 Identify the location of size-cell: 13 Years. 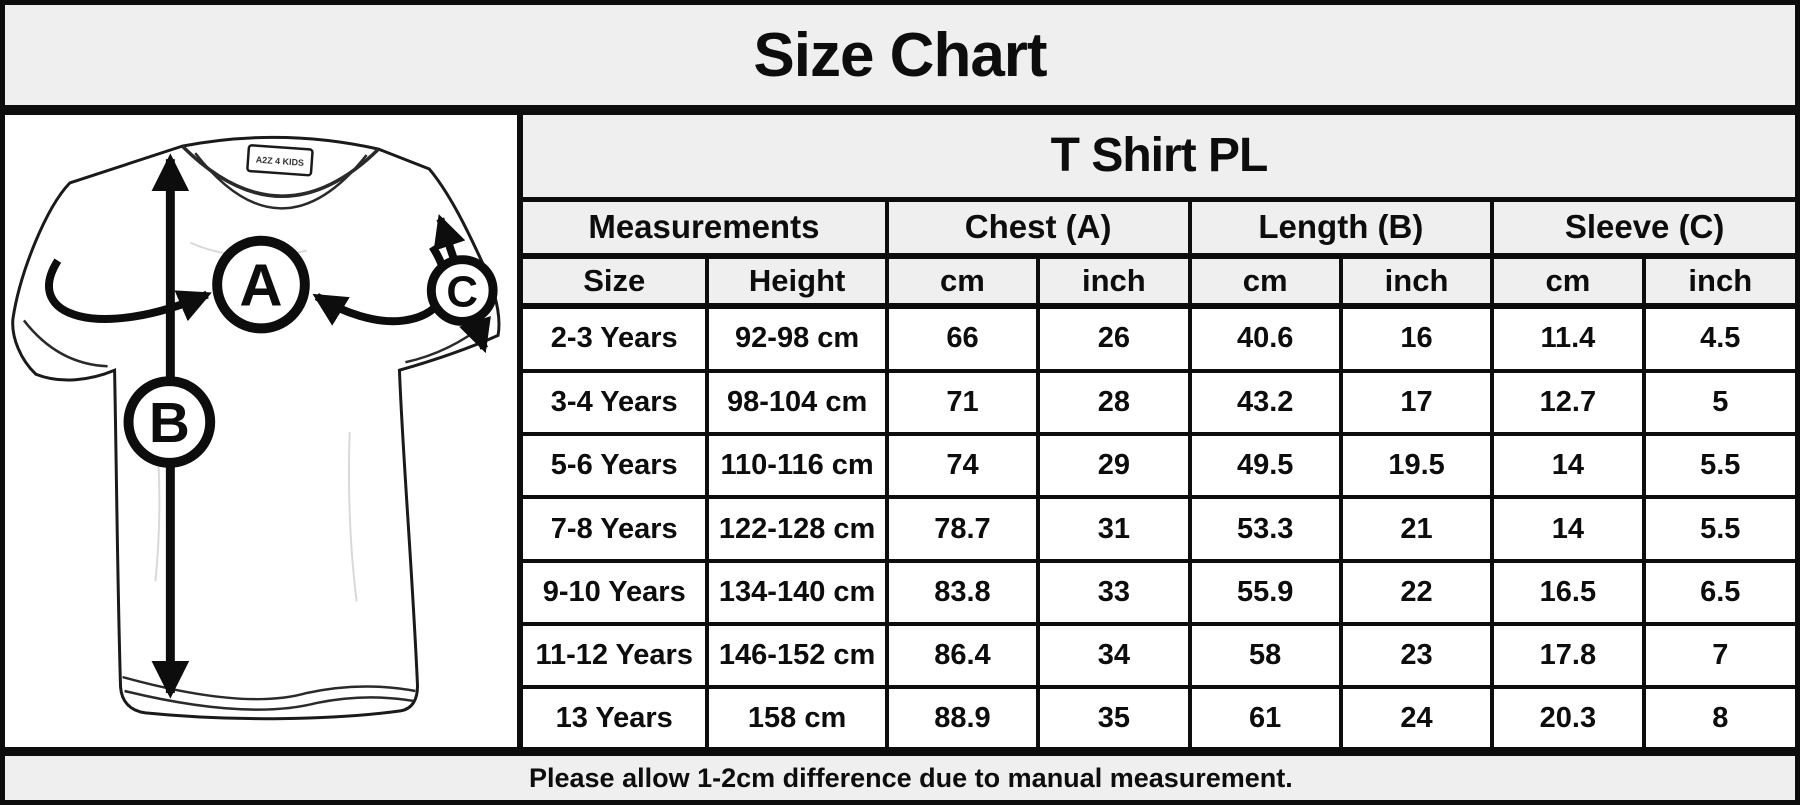
(616, 716).